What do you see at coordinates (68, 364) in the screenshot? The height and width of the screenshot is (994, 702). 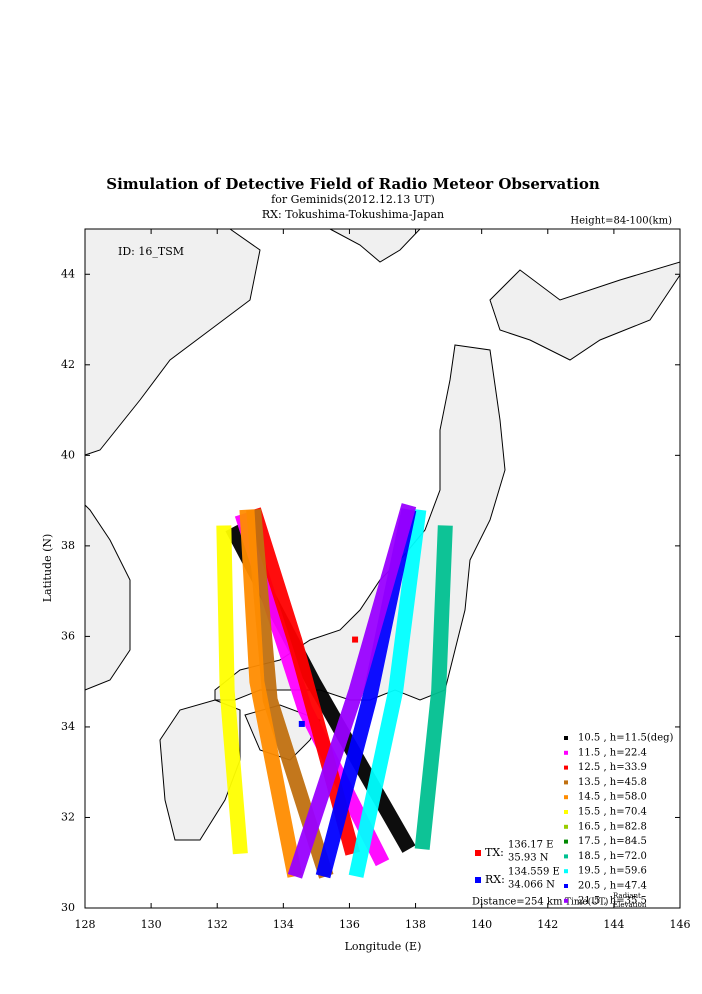 I see `y-tick-label: 42` at bounding box center [68, 364].